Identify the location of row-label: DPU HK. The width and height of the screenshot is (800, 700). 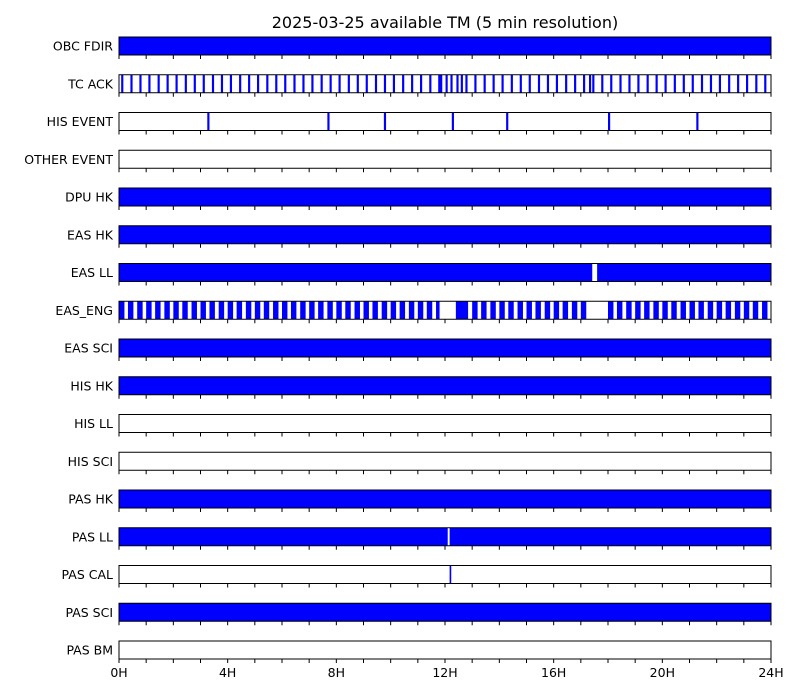
(89, 197).